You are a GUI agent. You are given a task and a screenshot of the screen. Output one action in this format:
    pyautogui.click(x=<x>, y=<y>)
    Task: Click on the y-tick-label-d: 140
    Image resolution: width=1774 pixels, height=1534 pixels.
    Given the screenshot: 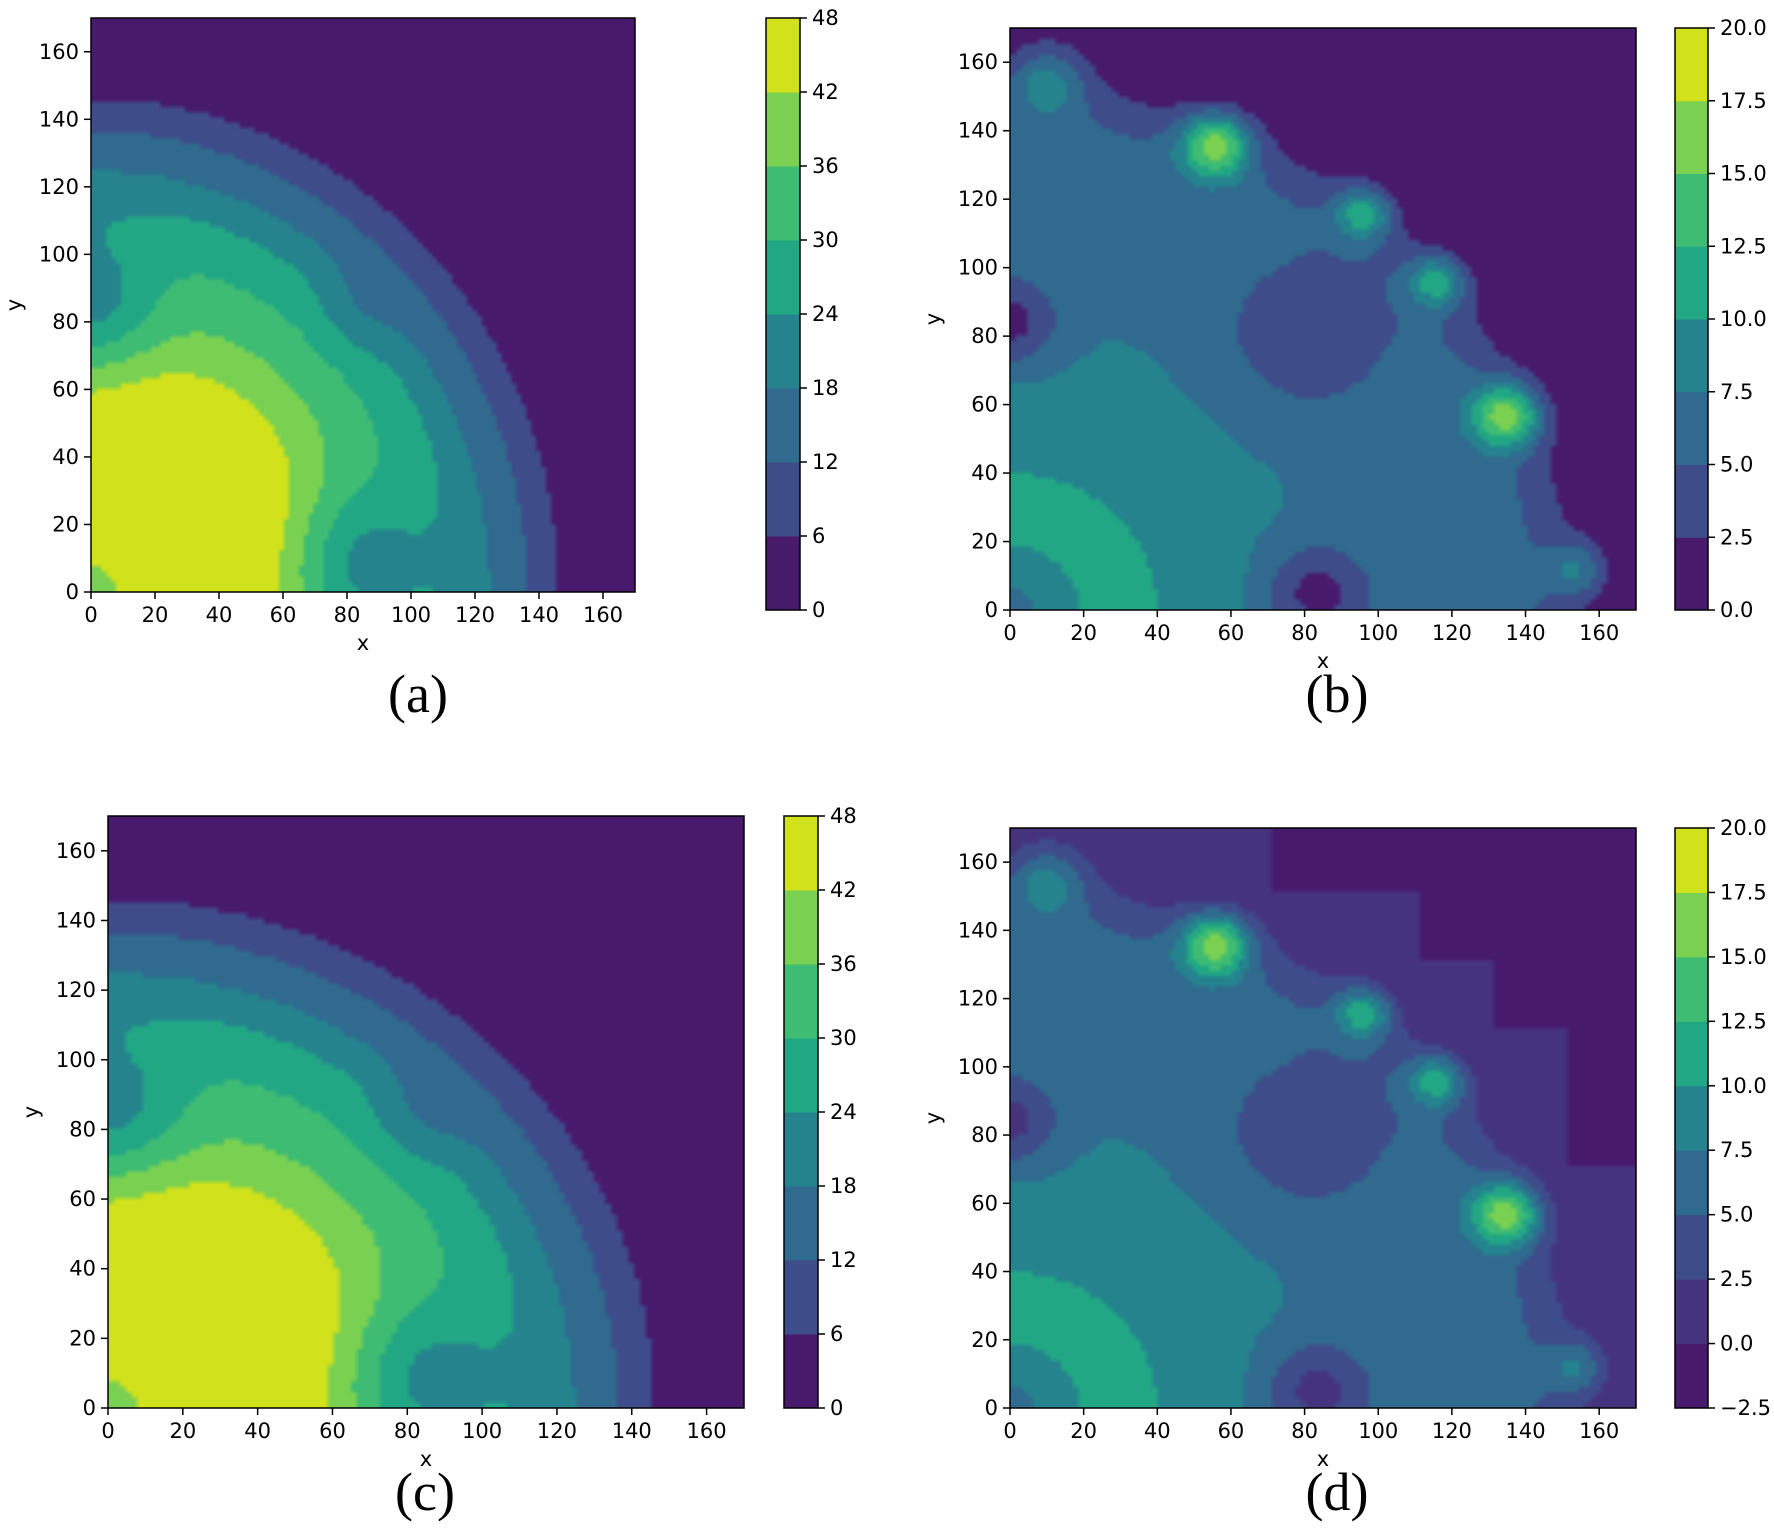 What is the action you would take?
    pyautogui.click(x=978, y=930)
    